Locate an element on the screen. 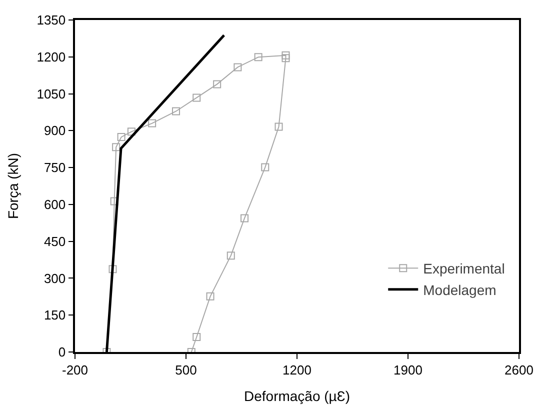  legend-label: Experimental is located at coordinates (464, 268).